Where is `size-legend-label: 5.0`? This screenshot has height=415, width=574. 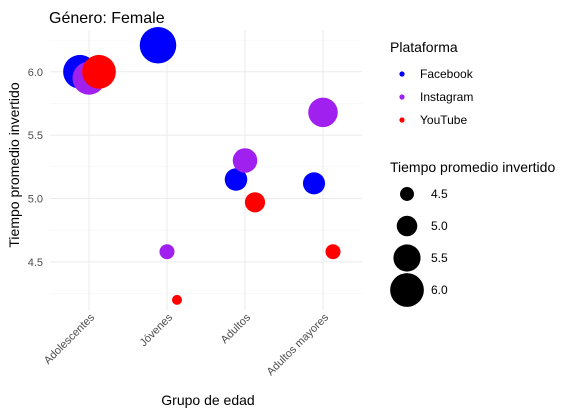 size-legend-label: 5.0 is located at coordinates (439, 226).